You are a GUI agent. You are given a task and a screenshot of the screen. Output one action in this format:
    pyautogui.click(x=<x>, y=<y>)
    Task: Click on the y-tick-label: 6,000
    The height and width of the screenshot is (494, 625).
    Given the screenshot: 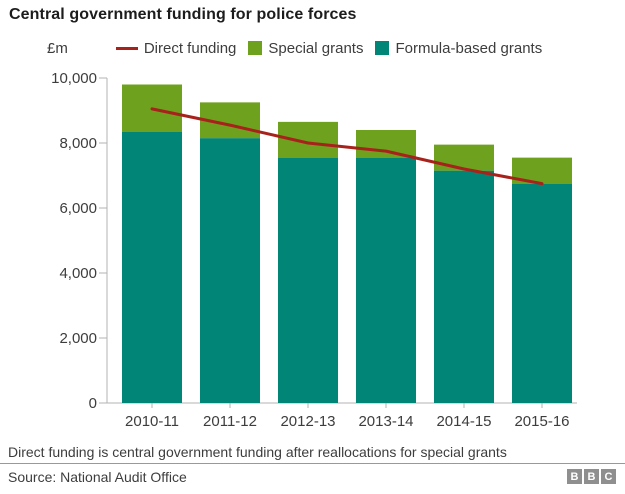 What is the action you would take?
    pyautogui.click(x=78, y=208)
    